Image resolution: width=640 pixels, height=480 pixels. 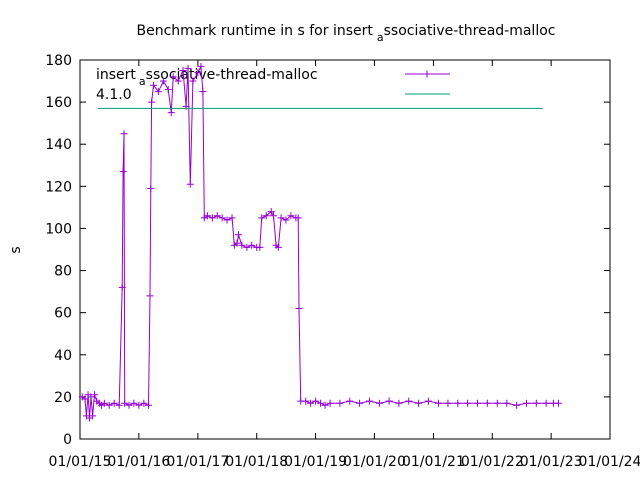 I want to click on x-tick-label: 01/01/24, so click(x=609, y=462).